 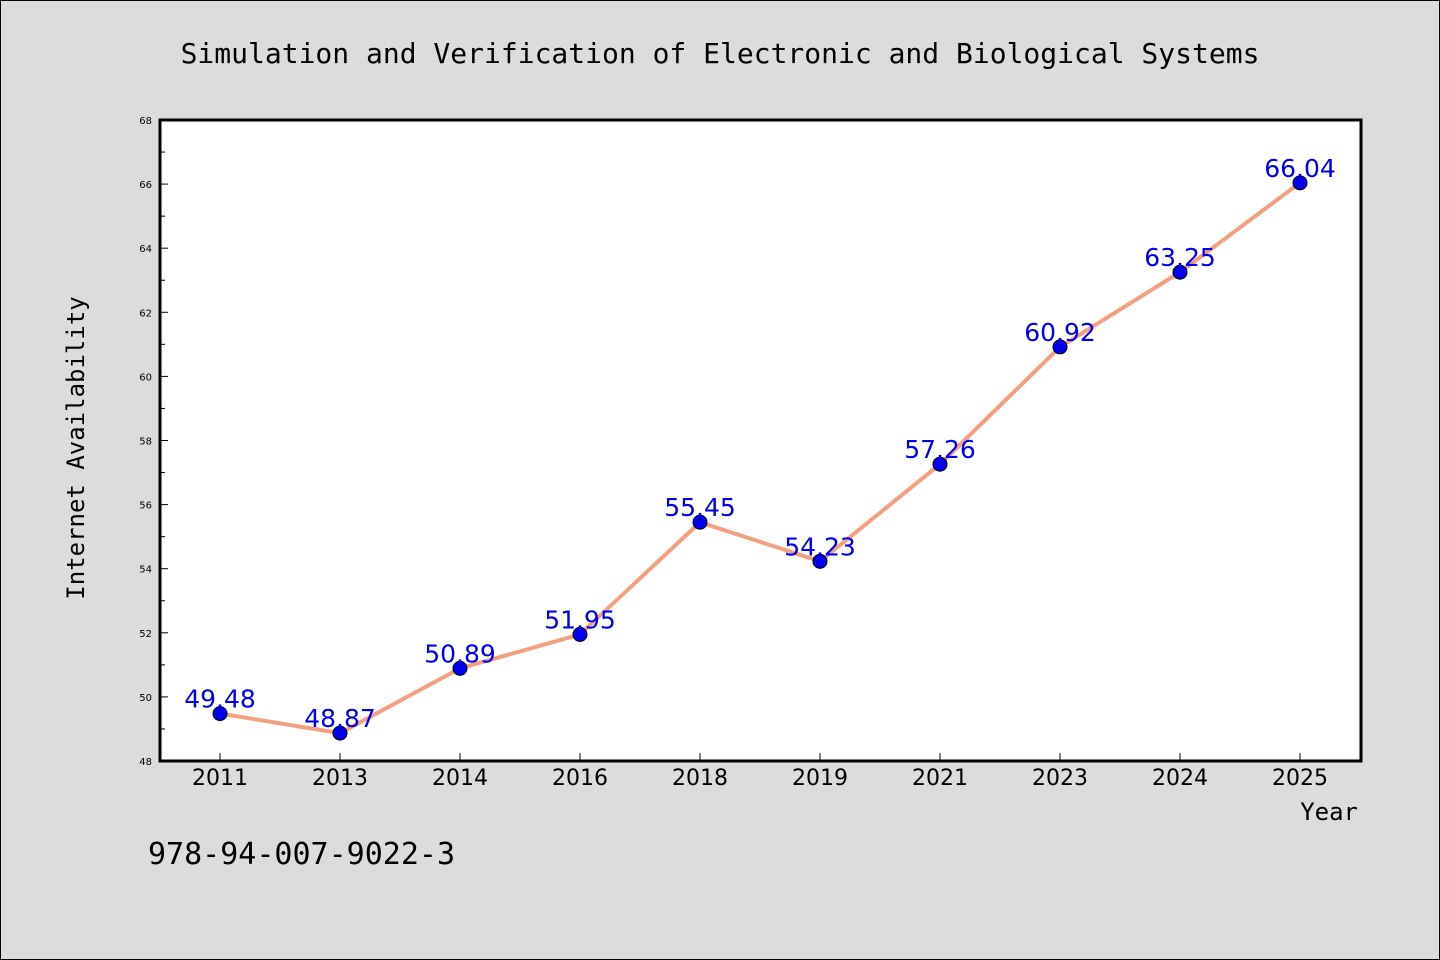 I want to click on x-tick-label: 2014, so click(x=460, y=778).